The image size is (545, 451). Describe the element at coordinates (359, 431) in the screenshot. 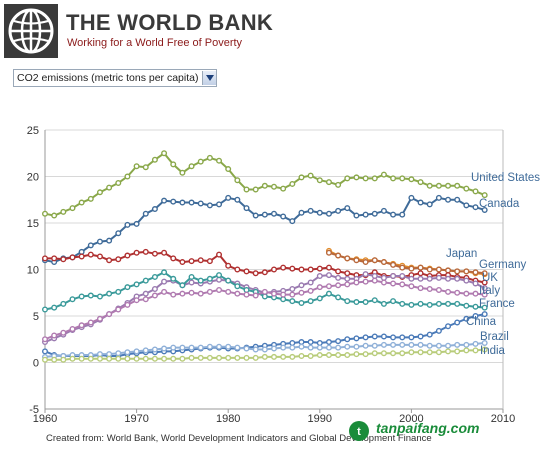

I see `watermark-logo: t` at that location.